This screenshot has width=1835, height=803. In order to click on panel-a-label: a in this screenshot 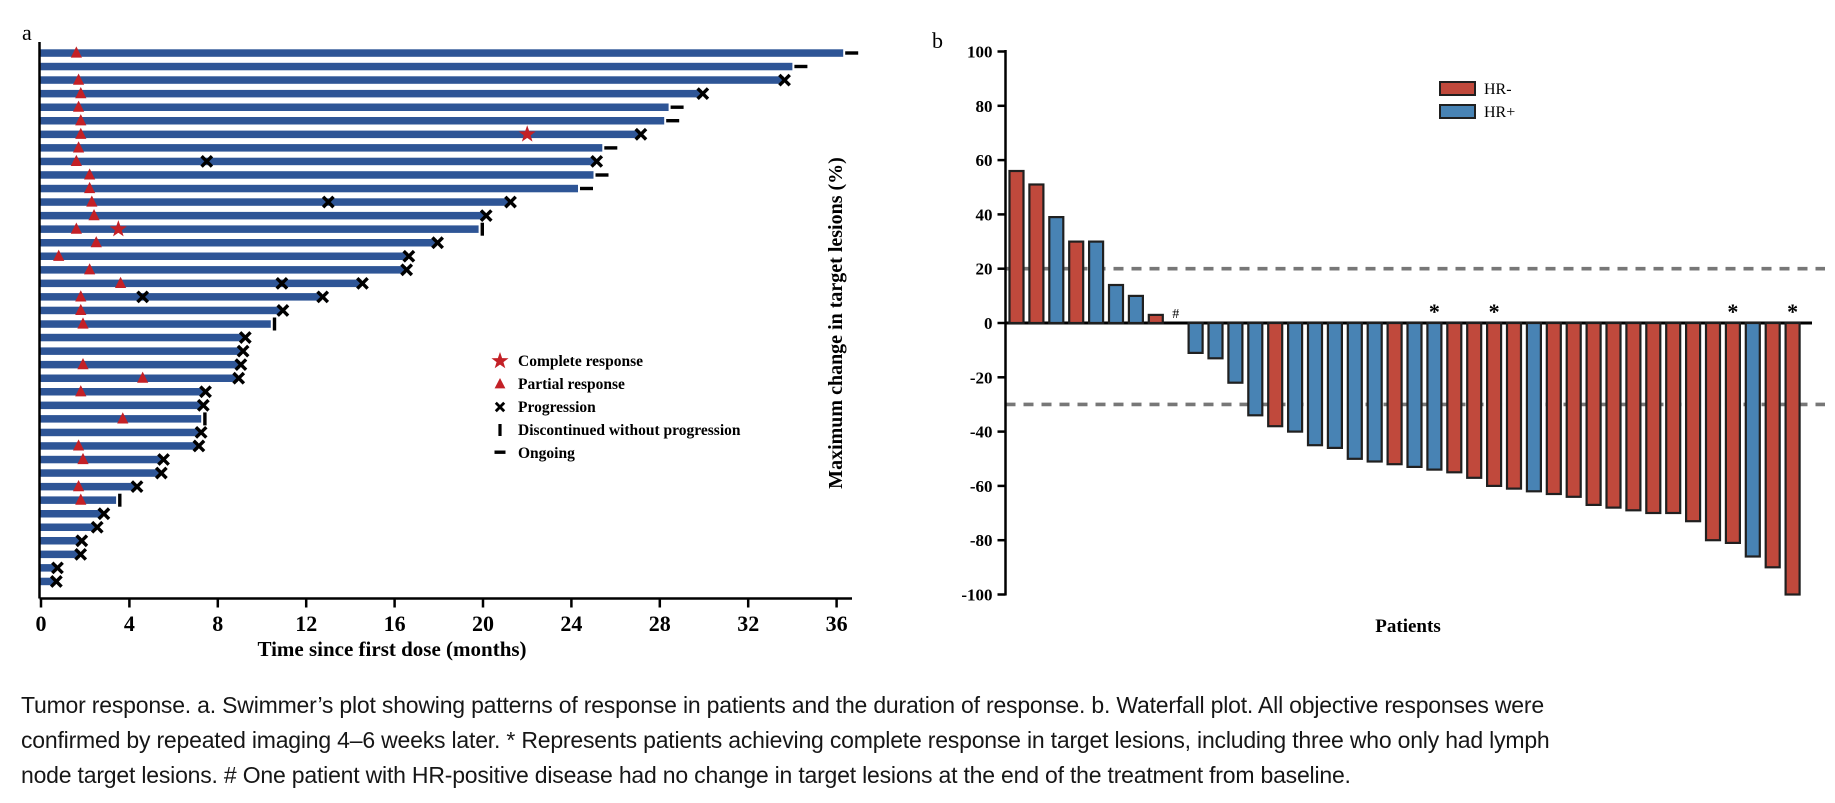, I will do `click(27, 32)`.